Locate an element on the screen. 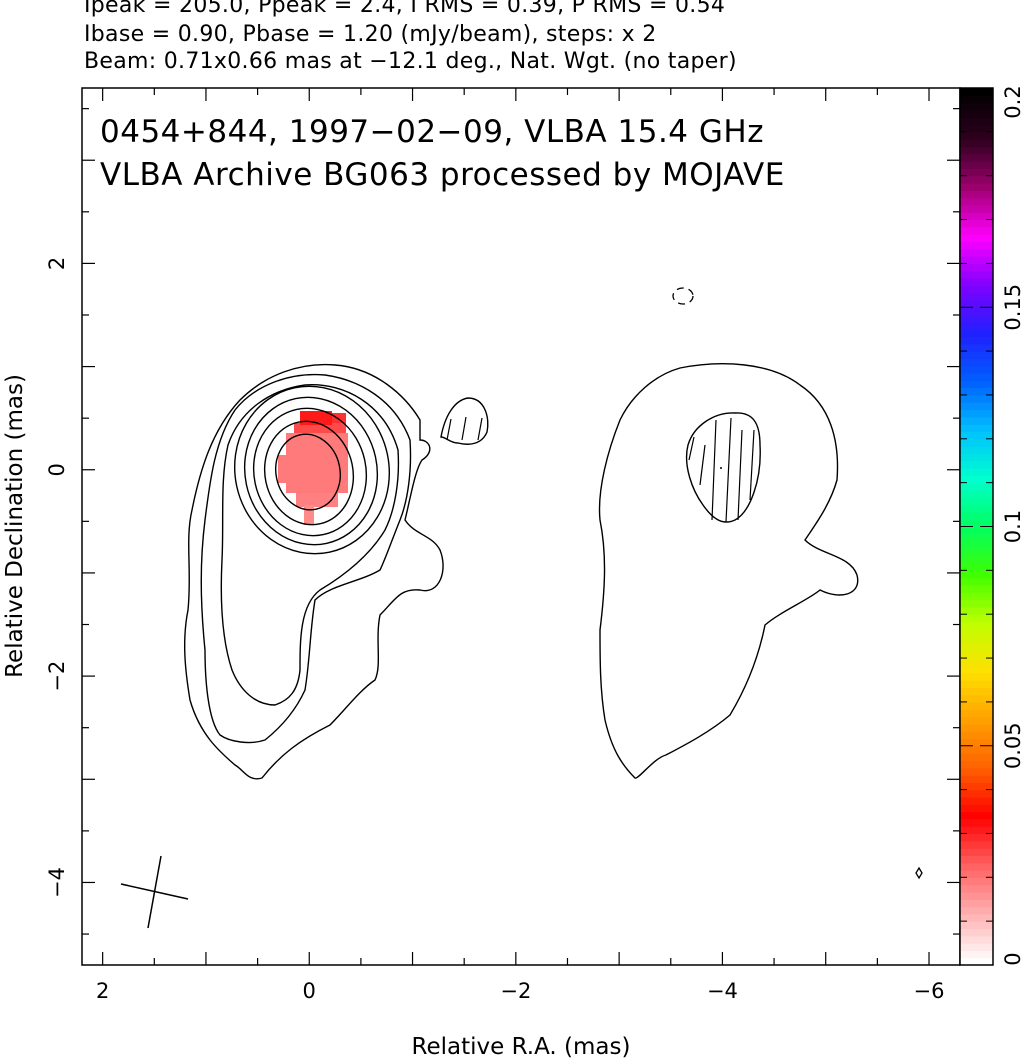 This screenshot has height=1060, width=1021. contour-group-core is located at coordinates (313, 571).